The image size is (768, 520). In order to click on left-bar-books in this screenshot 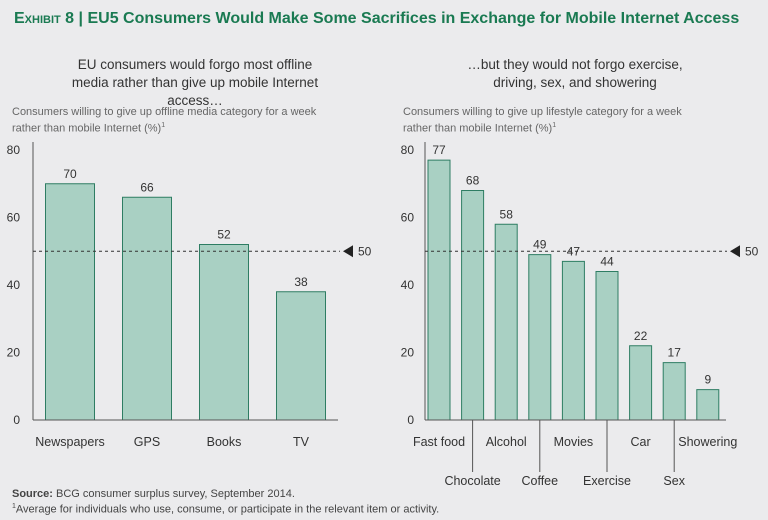, I will do `click(224, 332)`.